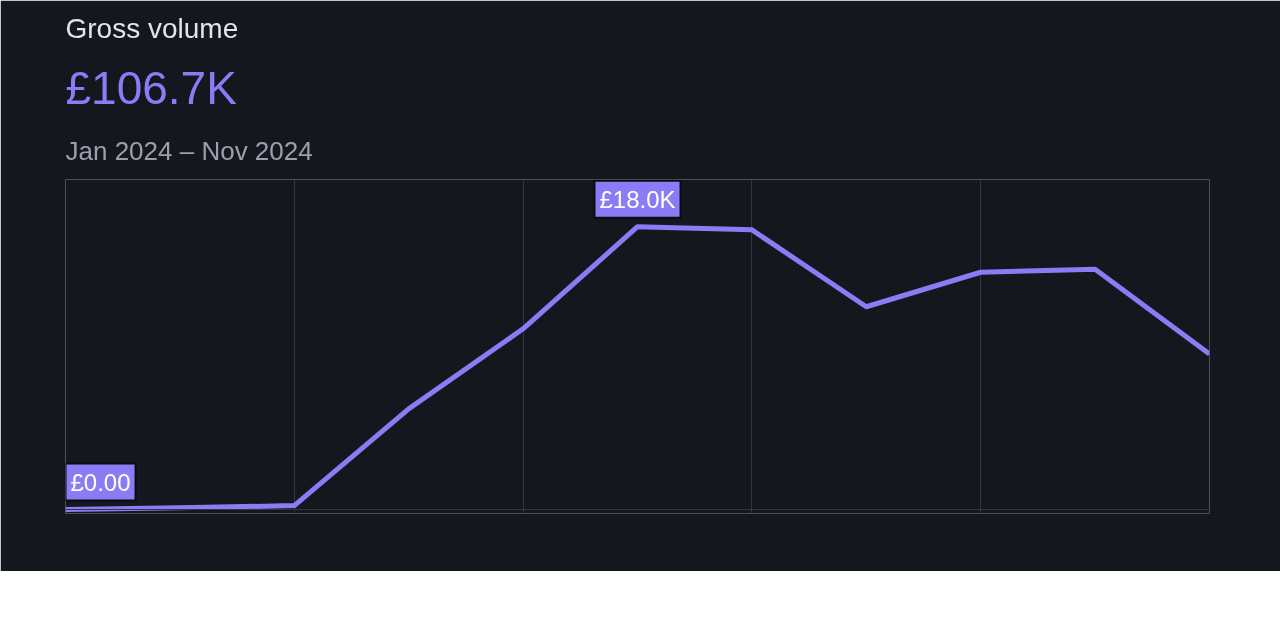 The height and width of the screenshot is (635, 1280). What do you see at coordinates (189, 150) in the screenshot?
I see `text: Jan 2024 – Nov 2024` at bounding box center [189, 150].